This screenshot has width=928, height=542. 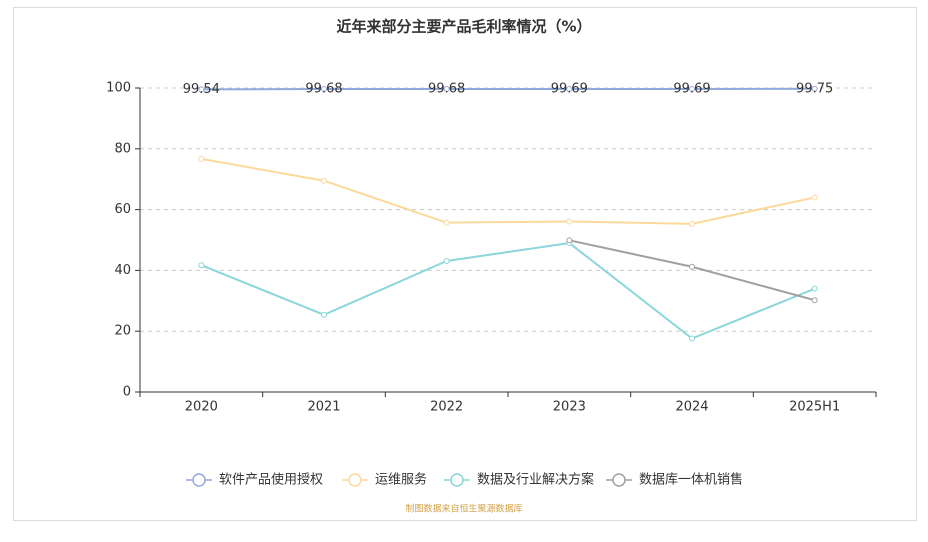 What do you see at coordinates (122, 148) in the screenshot?
I see `y-tick-label: 80` at bounding box center [122, 148].